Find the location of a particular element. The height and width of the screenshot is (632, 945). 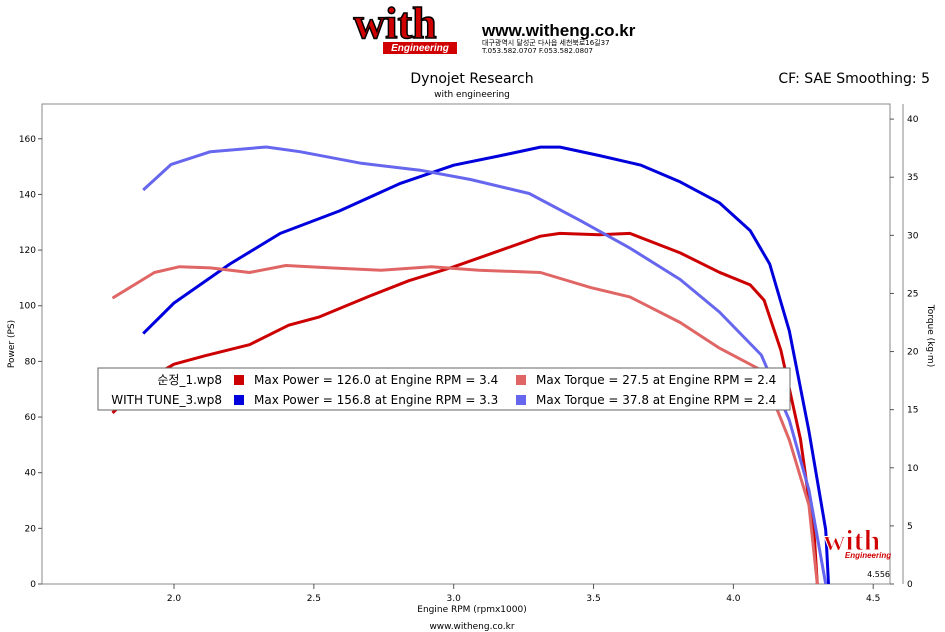

y2-tick-label: 15 is located at coordinates (912, 411).